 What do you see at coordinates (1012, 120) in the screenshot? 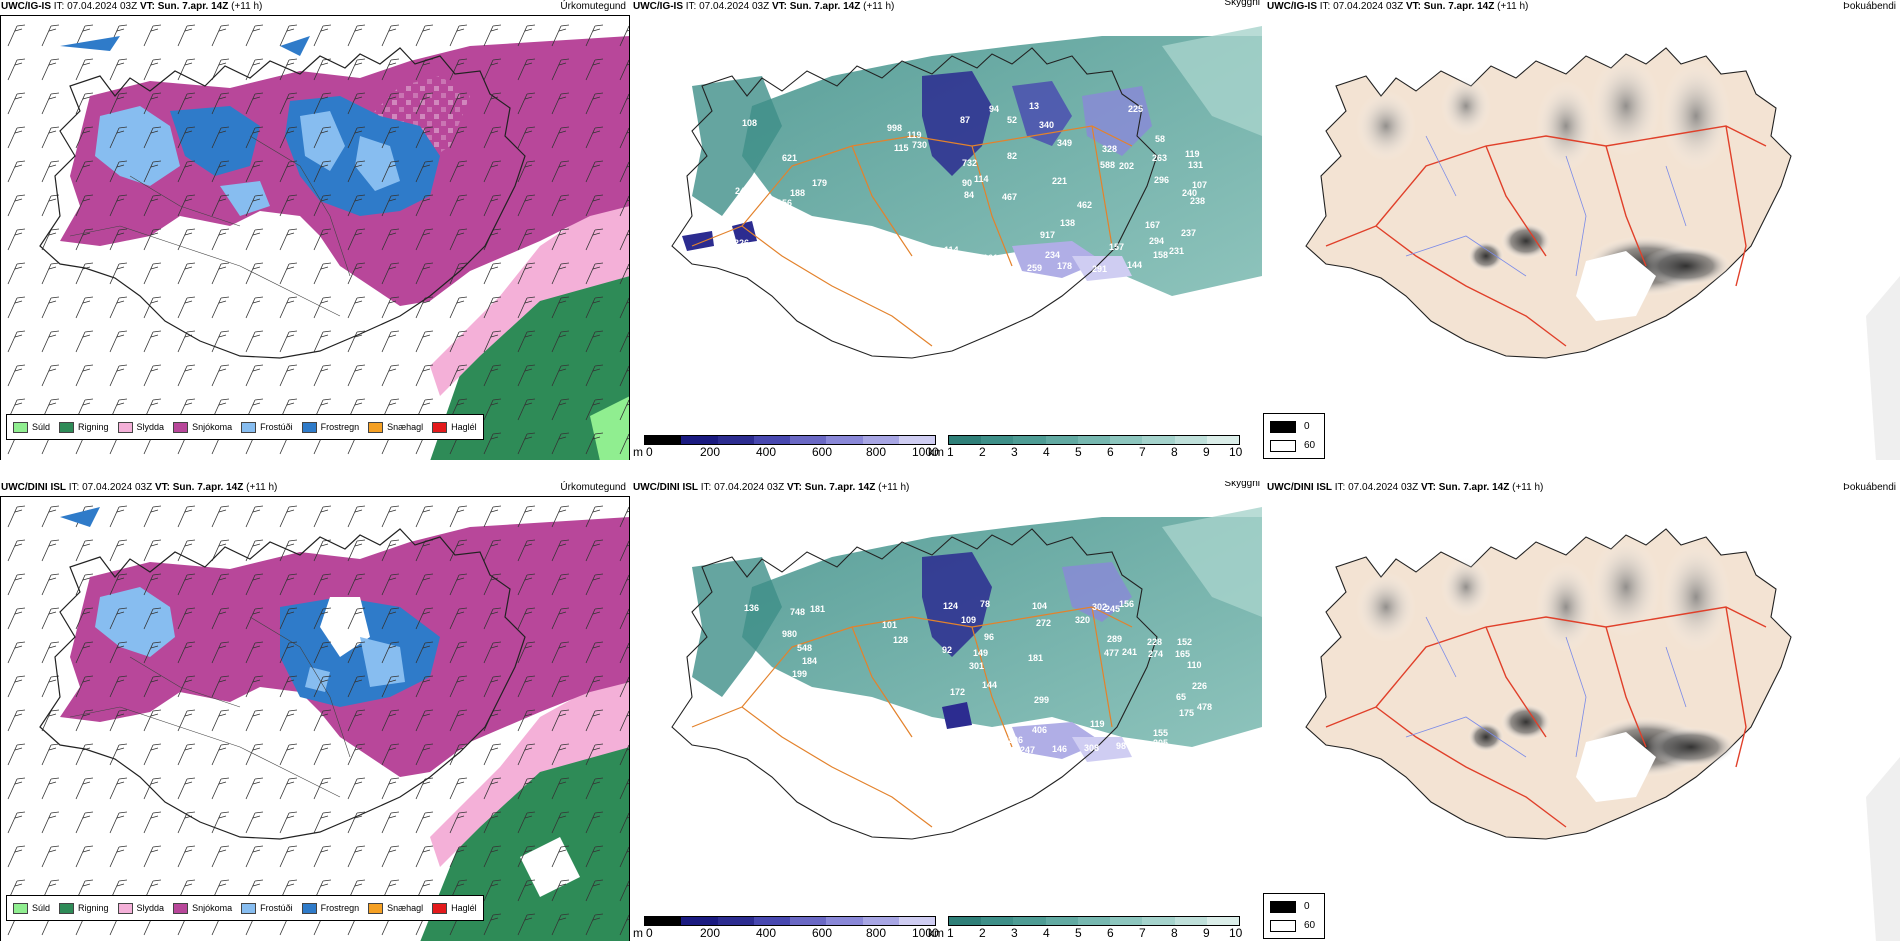
I see `cloud-base-label: 52` at bounding box center [1012, 120].